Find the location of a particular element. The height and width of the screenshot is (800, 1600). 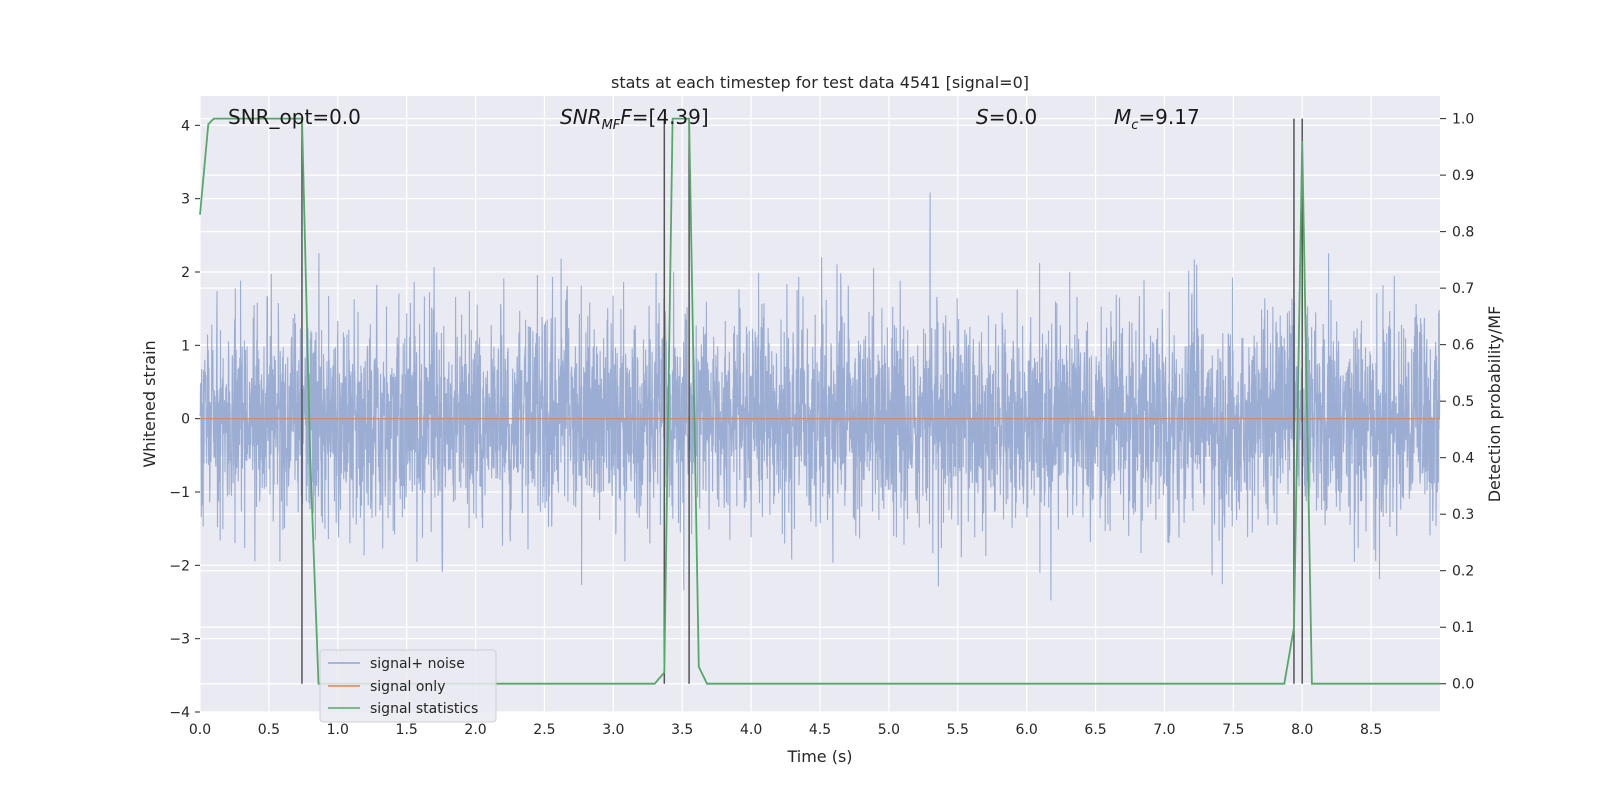

y2-tick-label: 0.2 is located at coordinates (1463, 572).